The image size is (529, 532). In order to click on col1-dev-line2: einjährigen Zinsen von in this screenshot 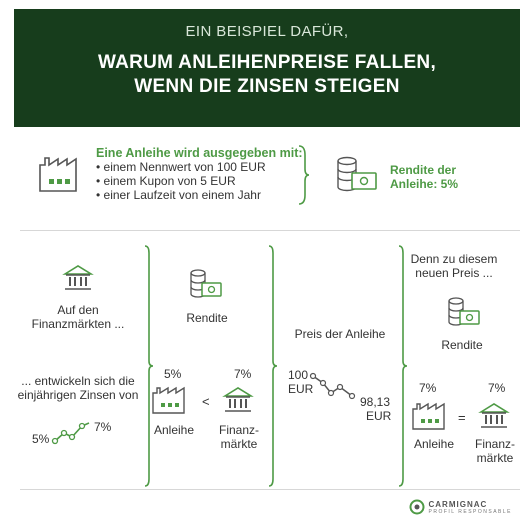, I will do `click(78, 395)`.